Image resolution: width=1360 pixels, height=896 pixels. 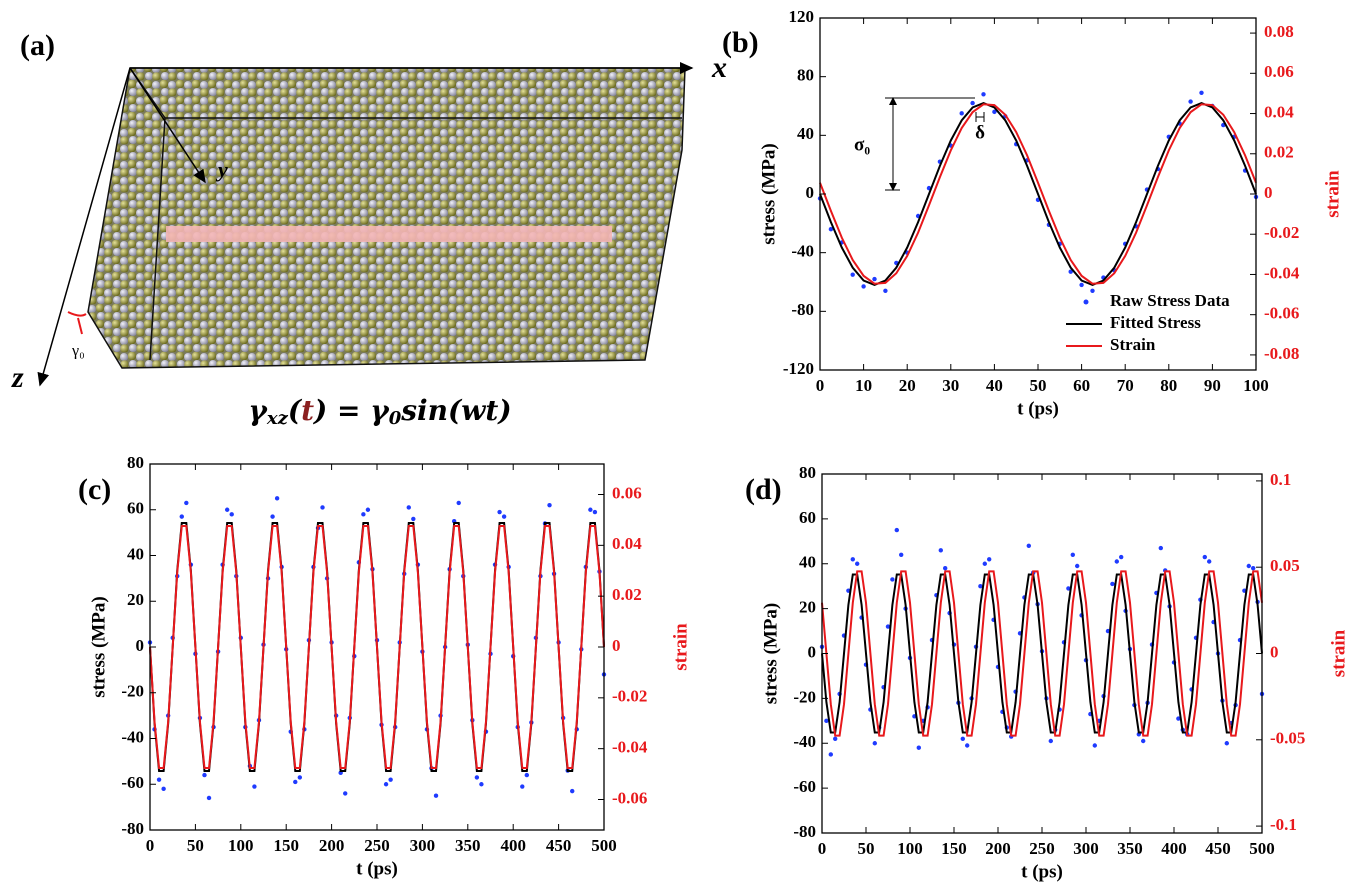 I want to click on x-tick-label: 40, so click(x=994, y=385).